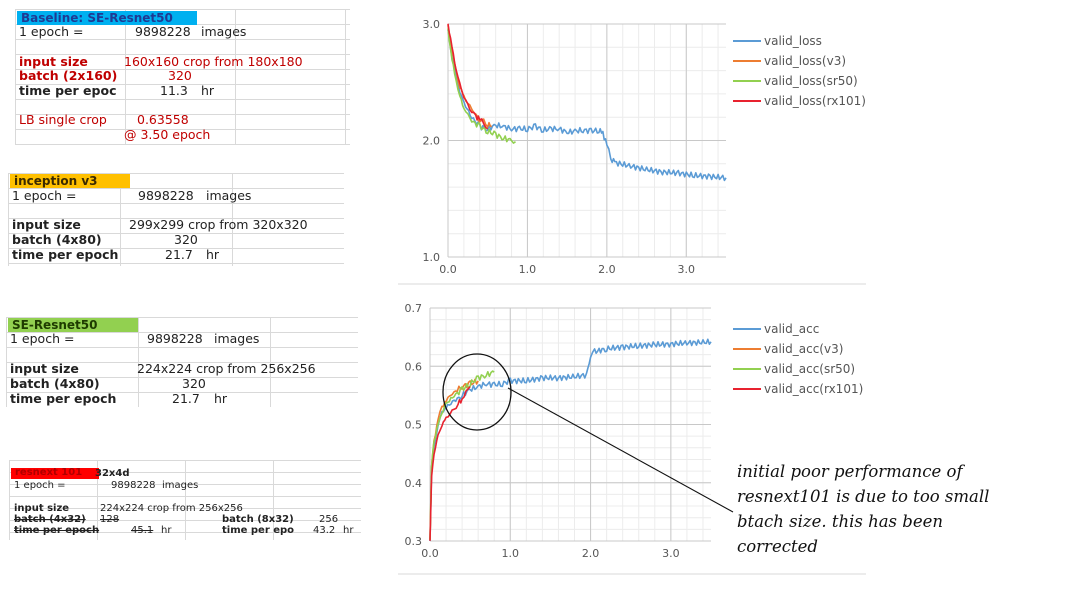 This screenshot has height=601, width=1065. I want to click on seresnet-epoch-images: 9898228, so click(175, 338).